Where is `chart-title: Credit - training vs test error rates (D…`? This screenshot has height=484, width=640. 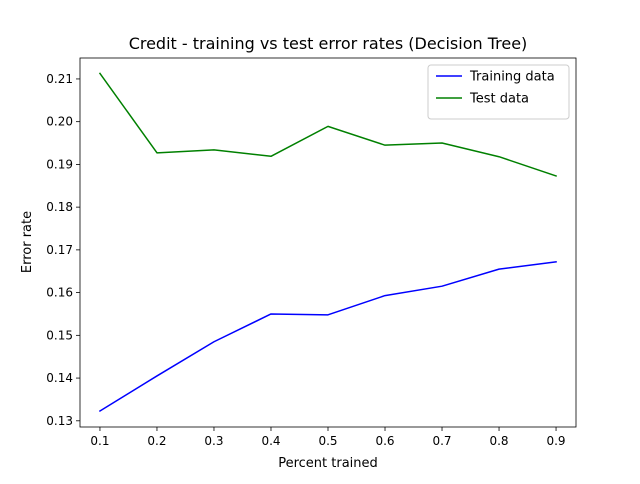
chart-title: Credit - training vs test error rates (D… is located at coordinates (328, 43).